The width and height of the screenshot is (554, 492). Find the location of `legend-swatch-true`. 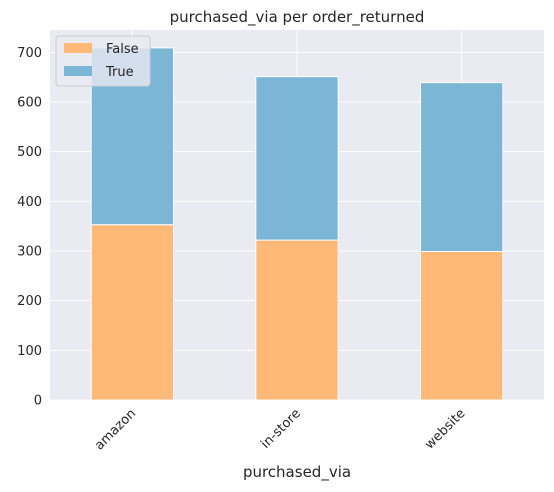

legend-swatch-true is located at coordinates (78, 71).